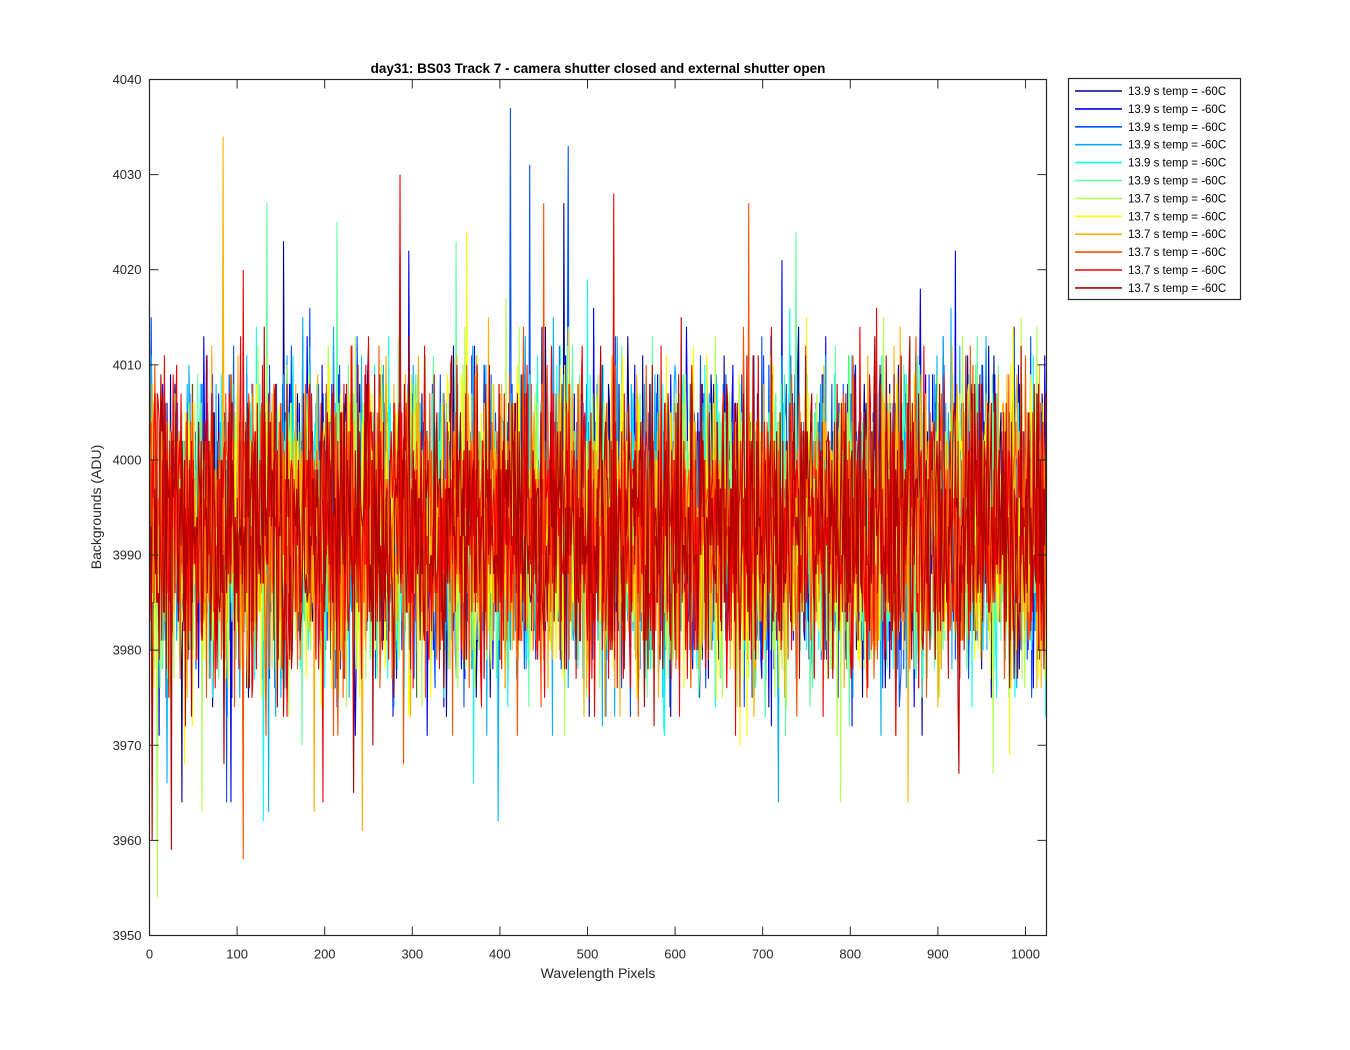 The height and width of the screenshot is (1050, 1350). What do you see at coordinates (127, 555) in the screenshot?
I see `y-tick-label: 3990` at bounding box center [127, 555].